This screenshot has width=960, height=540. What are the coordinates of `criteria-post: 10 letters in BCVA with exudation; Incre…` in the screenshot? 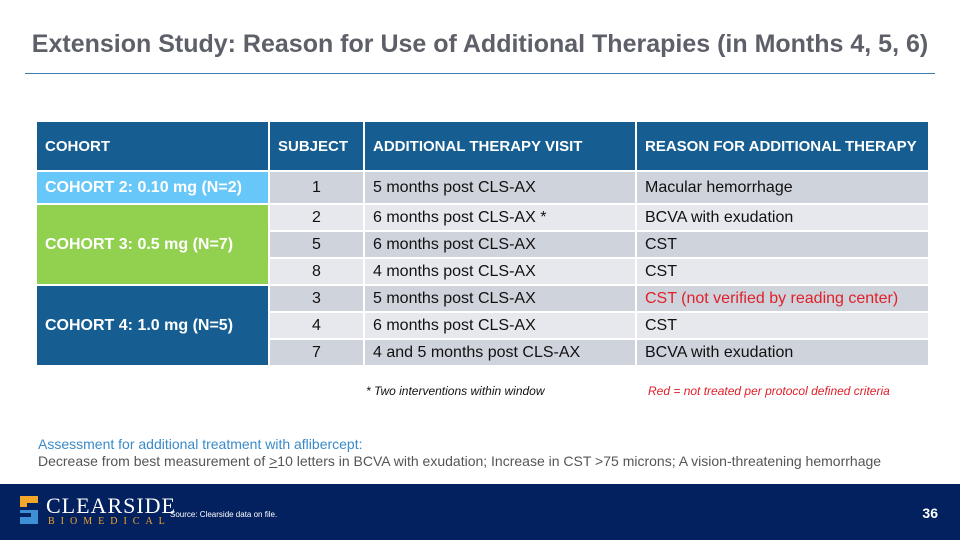 It's located at (579, 461).